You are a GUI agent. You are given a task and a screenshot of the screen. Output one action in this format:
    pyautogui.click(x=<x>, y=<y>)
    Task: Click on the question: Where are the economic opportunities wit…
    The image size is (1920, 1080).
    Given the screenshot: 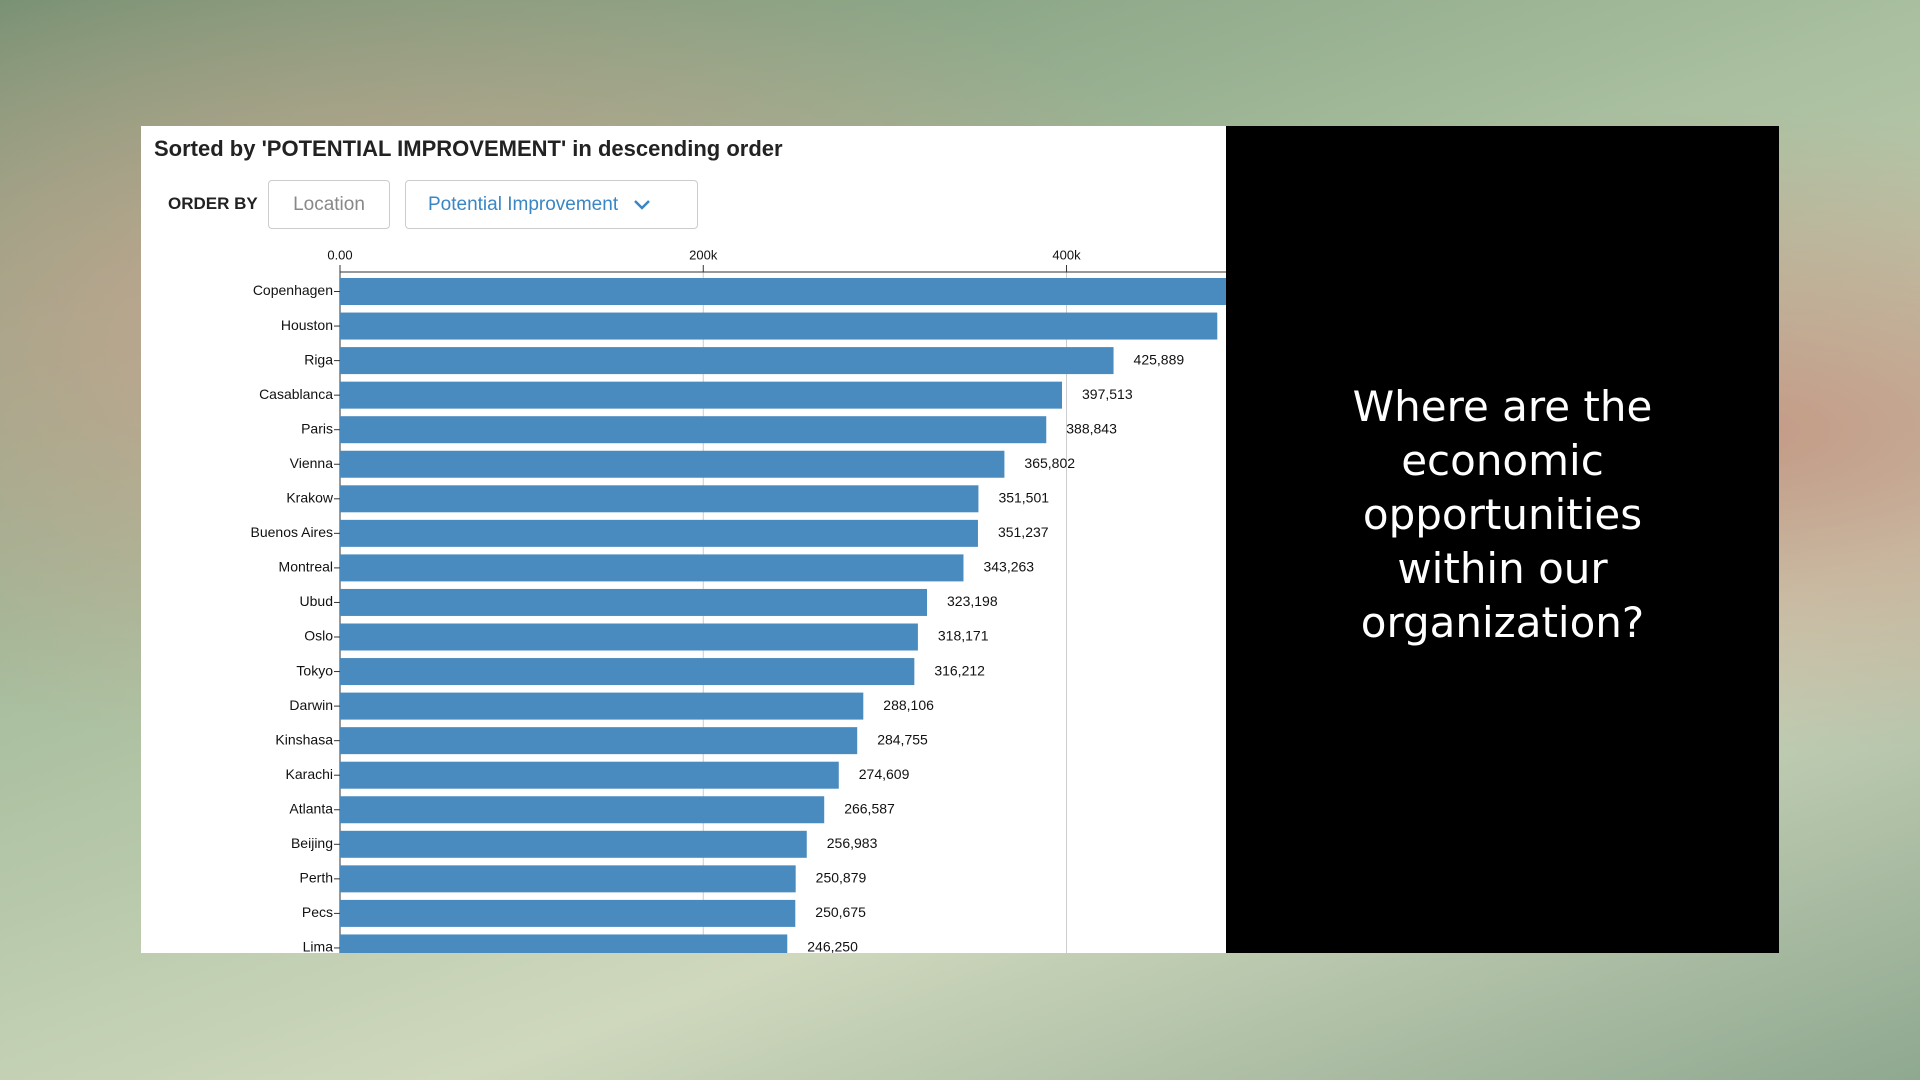 What is the action you would take?
    pyautogui.click(x=1502, y=514)
    